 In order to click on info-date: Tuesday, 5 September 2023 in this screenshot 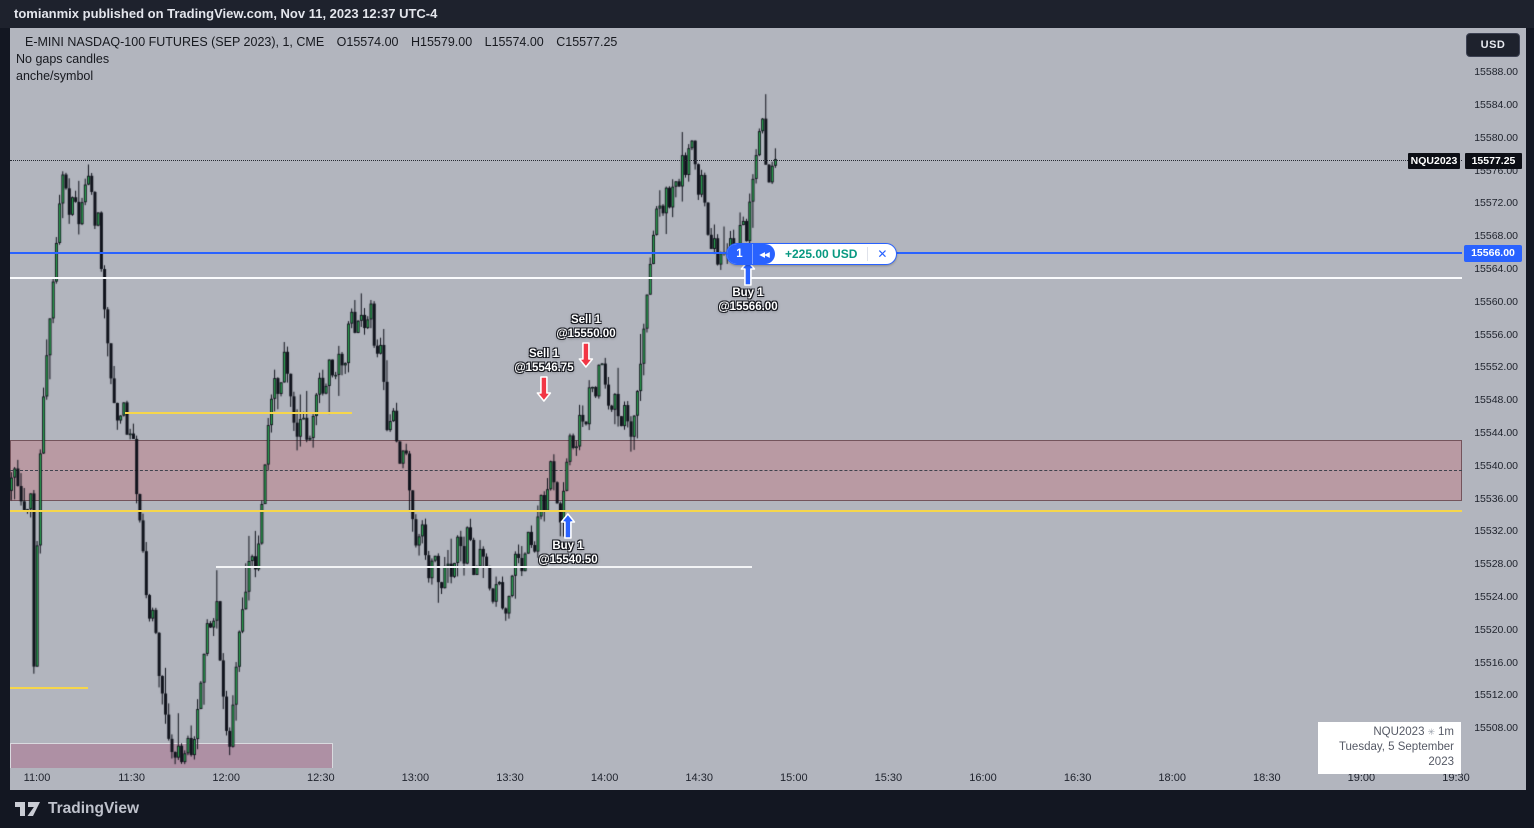, I will do `click(1396, 754)`.